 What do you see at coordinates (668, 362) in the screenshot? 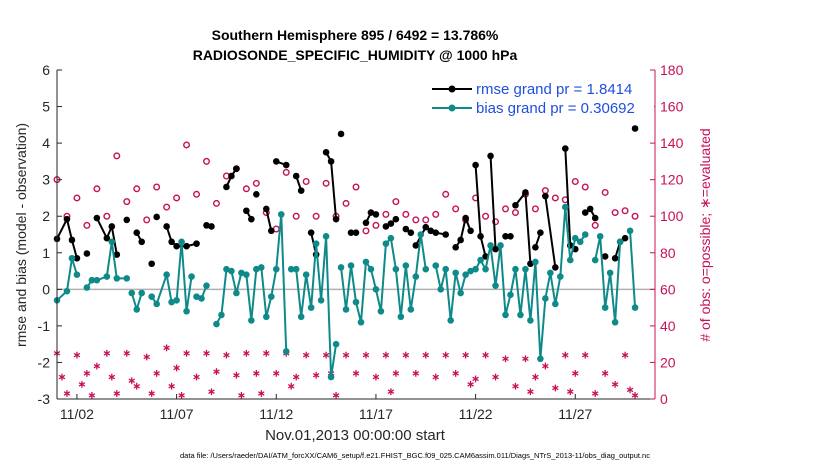
I see `y2-tick-label: 20` at bounding box center [668, 362].